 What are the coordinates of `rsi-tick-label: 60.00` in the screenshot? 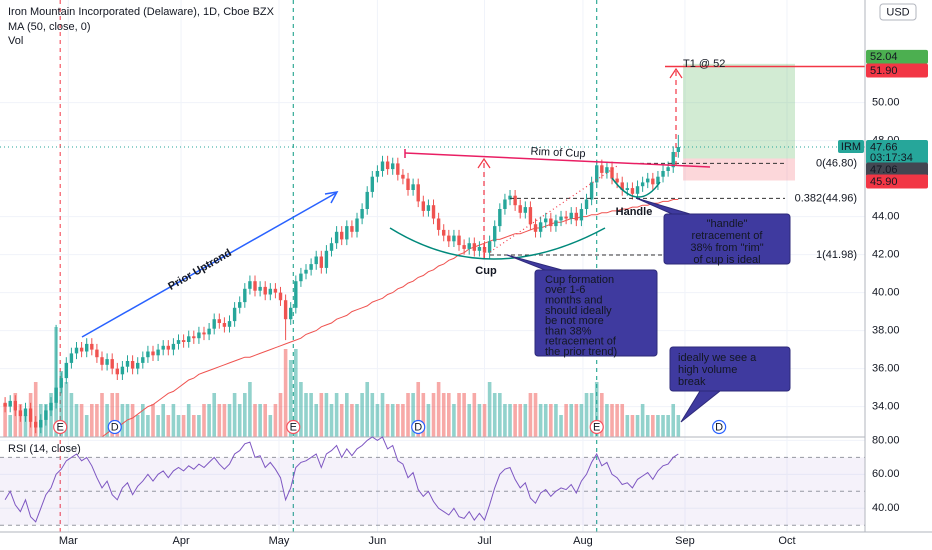 It's located at (886, 474).